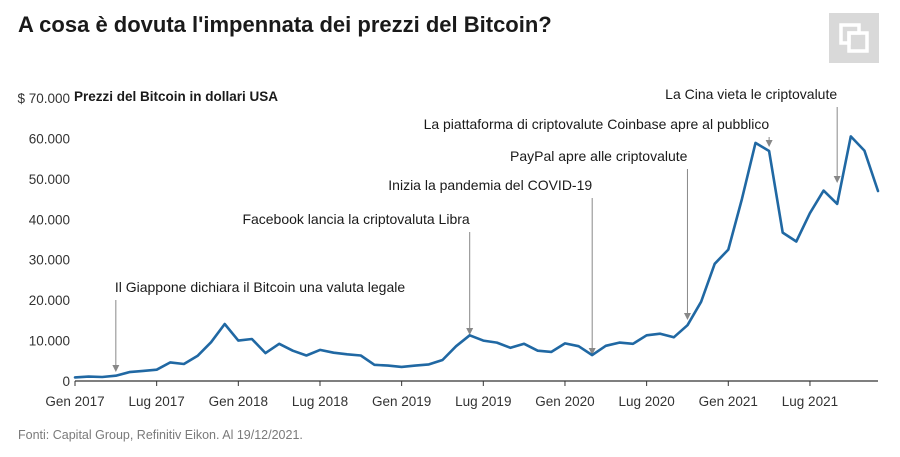 The width and height of the screenshot is (900, 457). Describe the element at coordinates (176, 96) in the screenshot. I see `chart-subtitle: Prezzi del Bitcoin in dollari USA` at that location.